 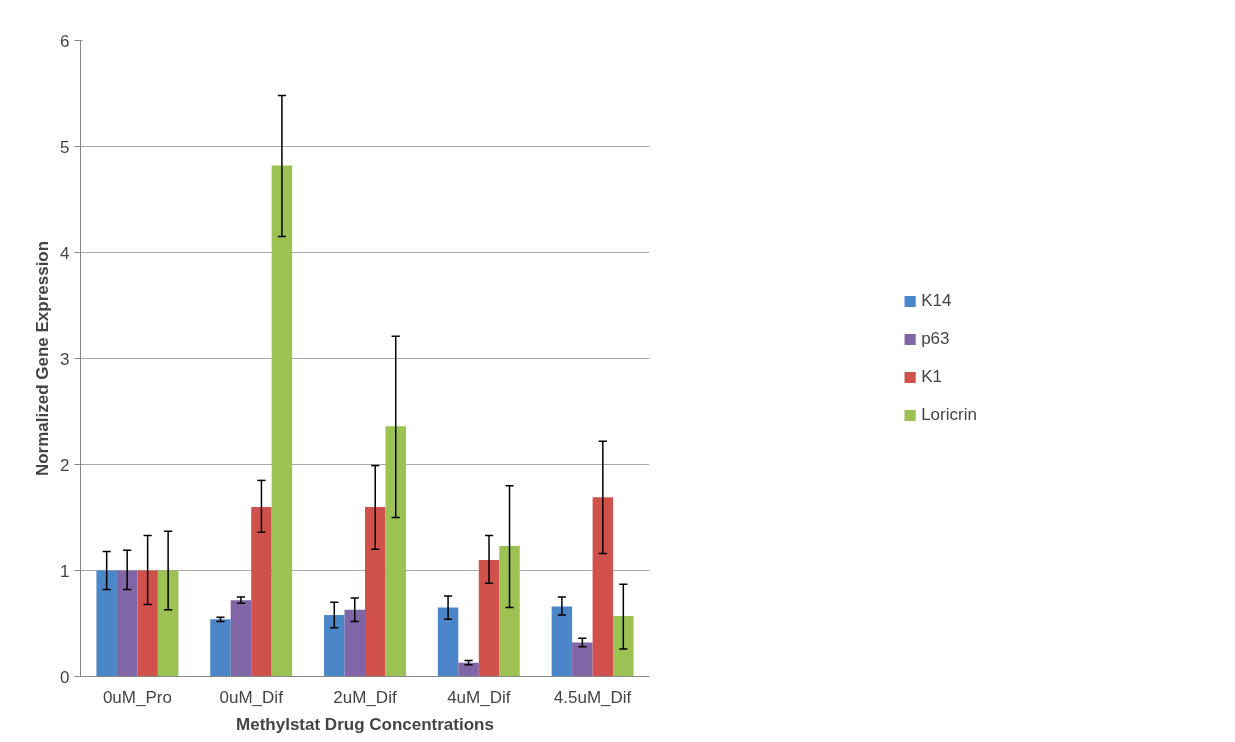 I want to click on y-tick-label: 6, so click(x=65, y=41).